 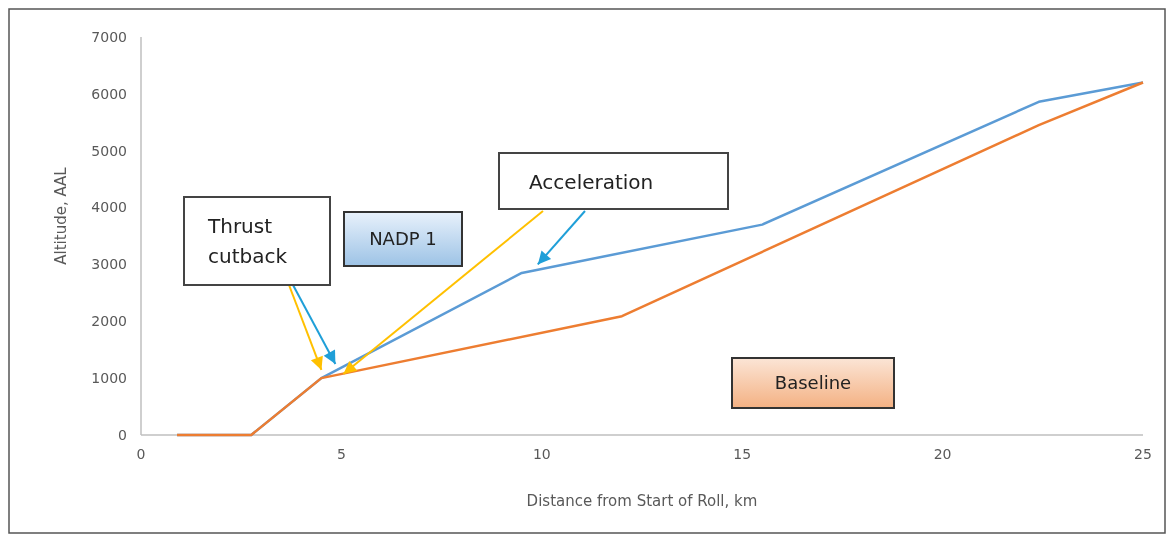 What do you see at coordinates (109, 93) in the screenshot?
I see `y-tick-label: 6000` at bounding box center [109, 93].